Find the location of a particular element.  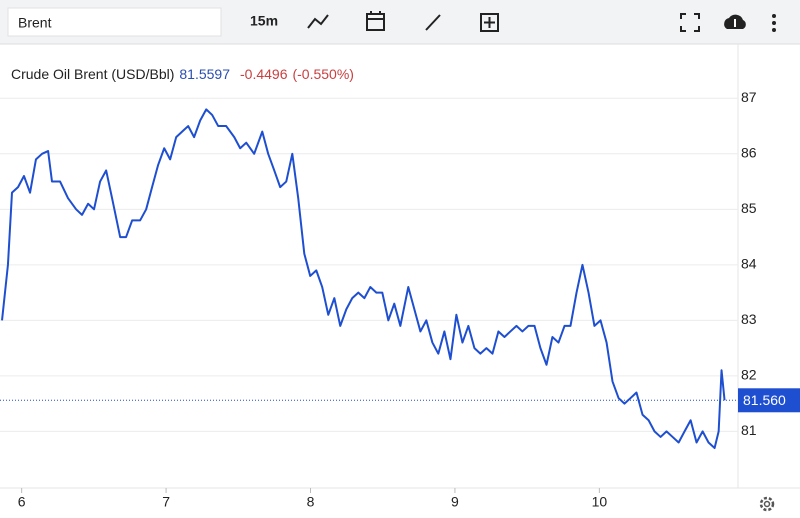

add-icon is located at coordinates (489, 22).